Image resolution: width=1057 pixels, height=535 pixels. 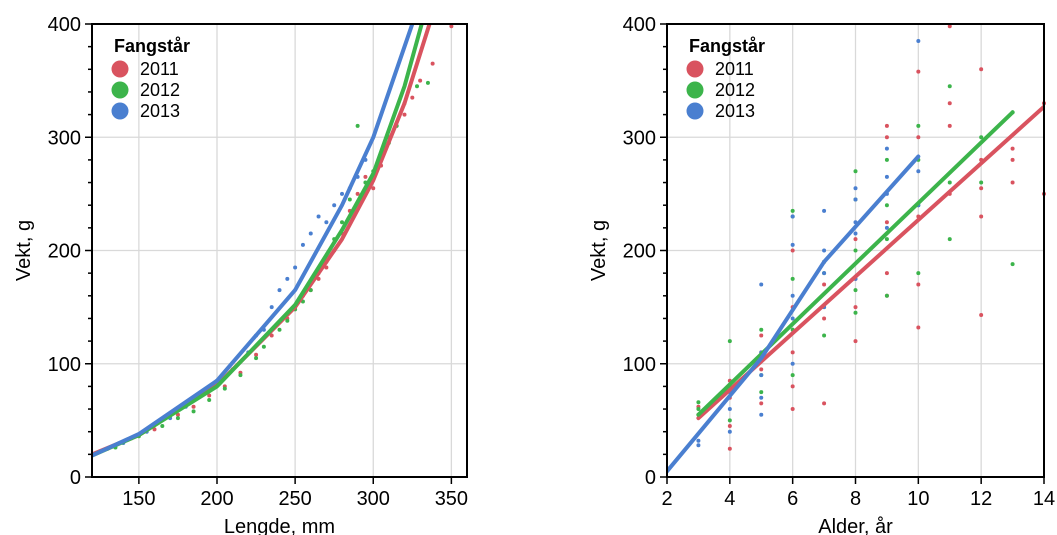 I want to click on x-axis-label: Lengde, mm, so click(x=279, y=525).